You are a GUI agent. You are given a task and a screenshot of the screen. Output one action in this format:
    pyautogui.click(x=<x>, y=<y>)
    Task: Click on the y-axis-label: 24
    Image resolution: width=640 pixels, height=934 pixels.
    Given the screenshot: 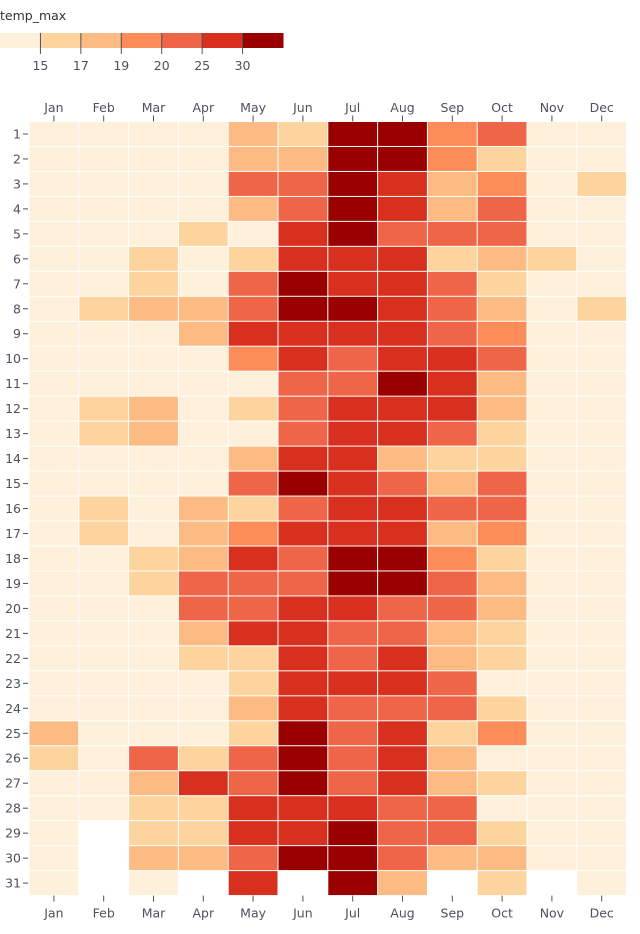 What is the action you would take?
    pyautogui.click(x=13, y=708)
    